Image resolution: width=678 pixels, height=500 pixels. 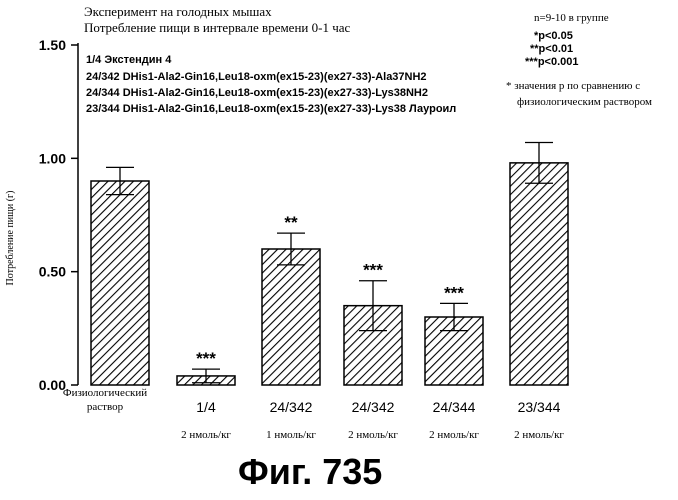 I want to click on x-category-label: 1/4, so click(x=206, y=407).